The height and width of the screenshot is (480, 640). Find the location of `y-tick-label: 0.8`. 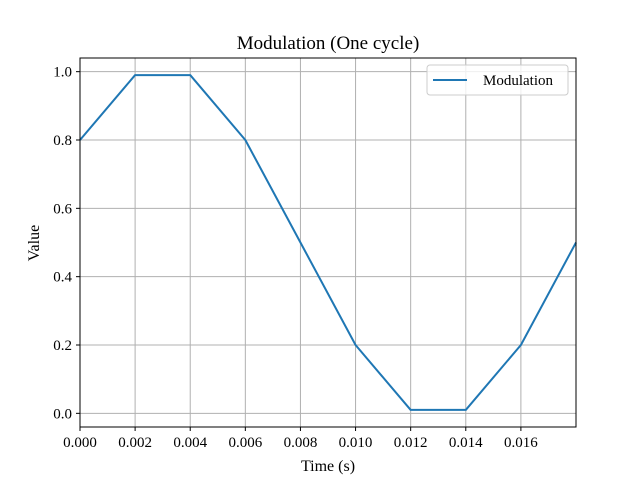

y-tick-label: 0.8 is located at coordinates (62, 141).